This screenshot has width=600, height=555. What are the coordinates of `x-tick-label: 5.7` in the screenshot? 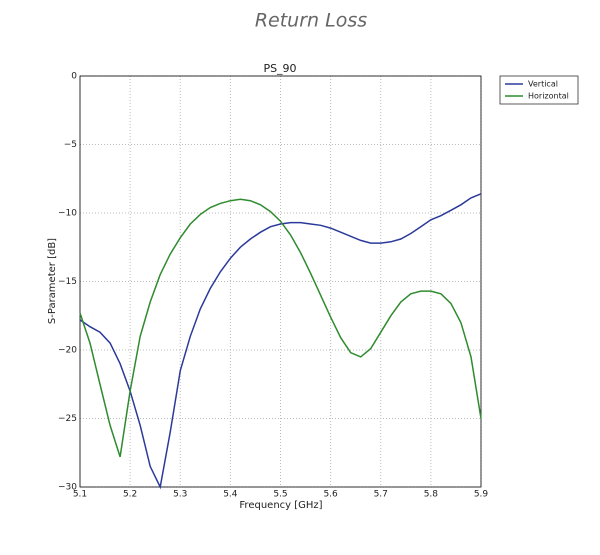 It's located at (381, 495).